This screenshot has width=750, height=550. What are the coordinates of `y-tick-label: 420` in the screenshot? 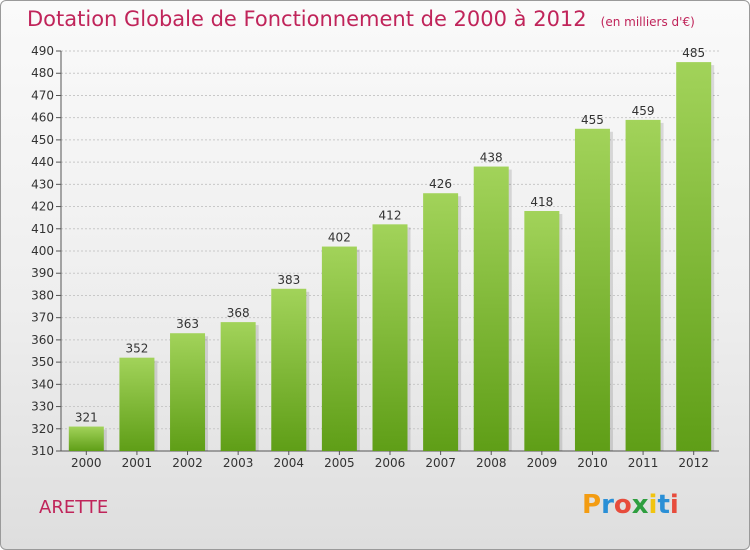 It's located at (42, 207).